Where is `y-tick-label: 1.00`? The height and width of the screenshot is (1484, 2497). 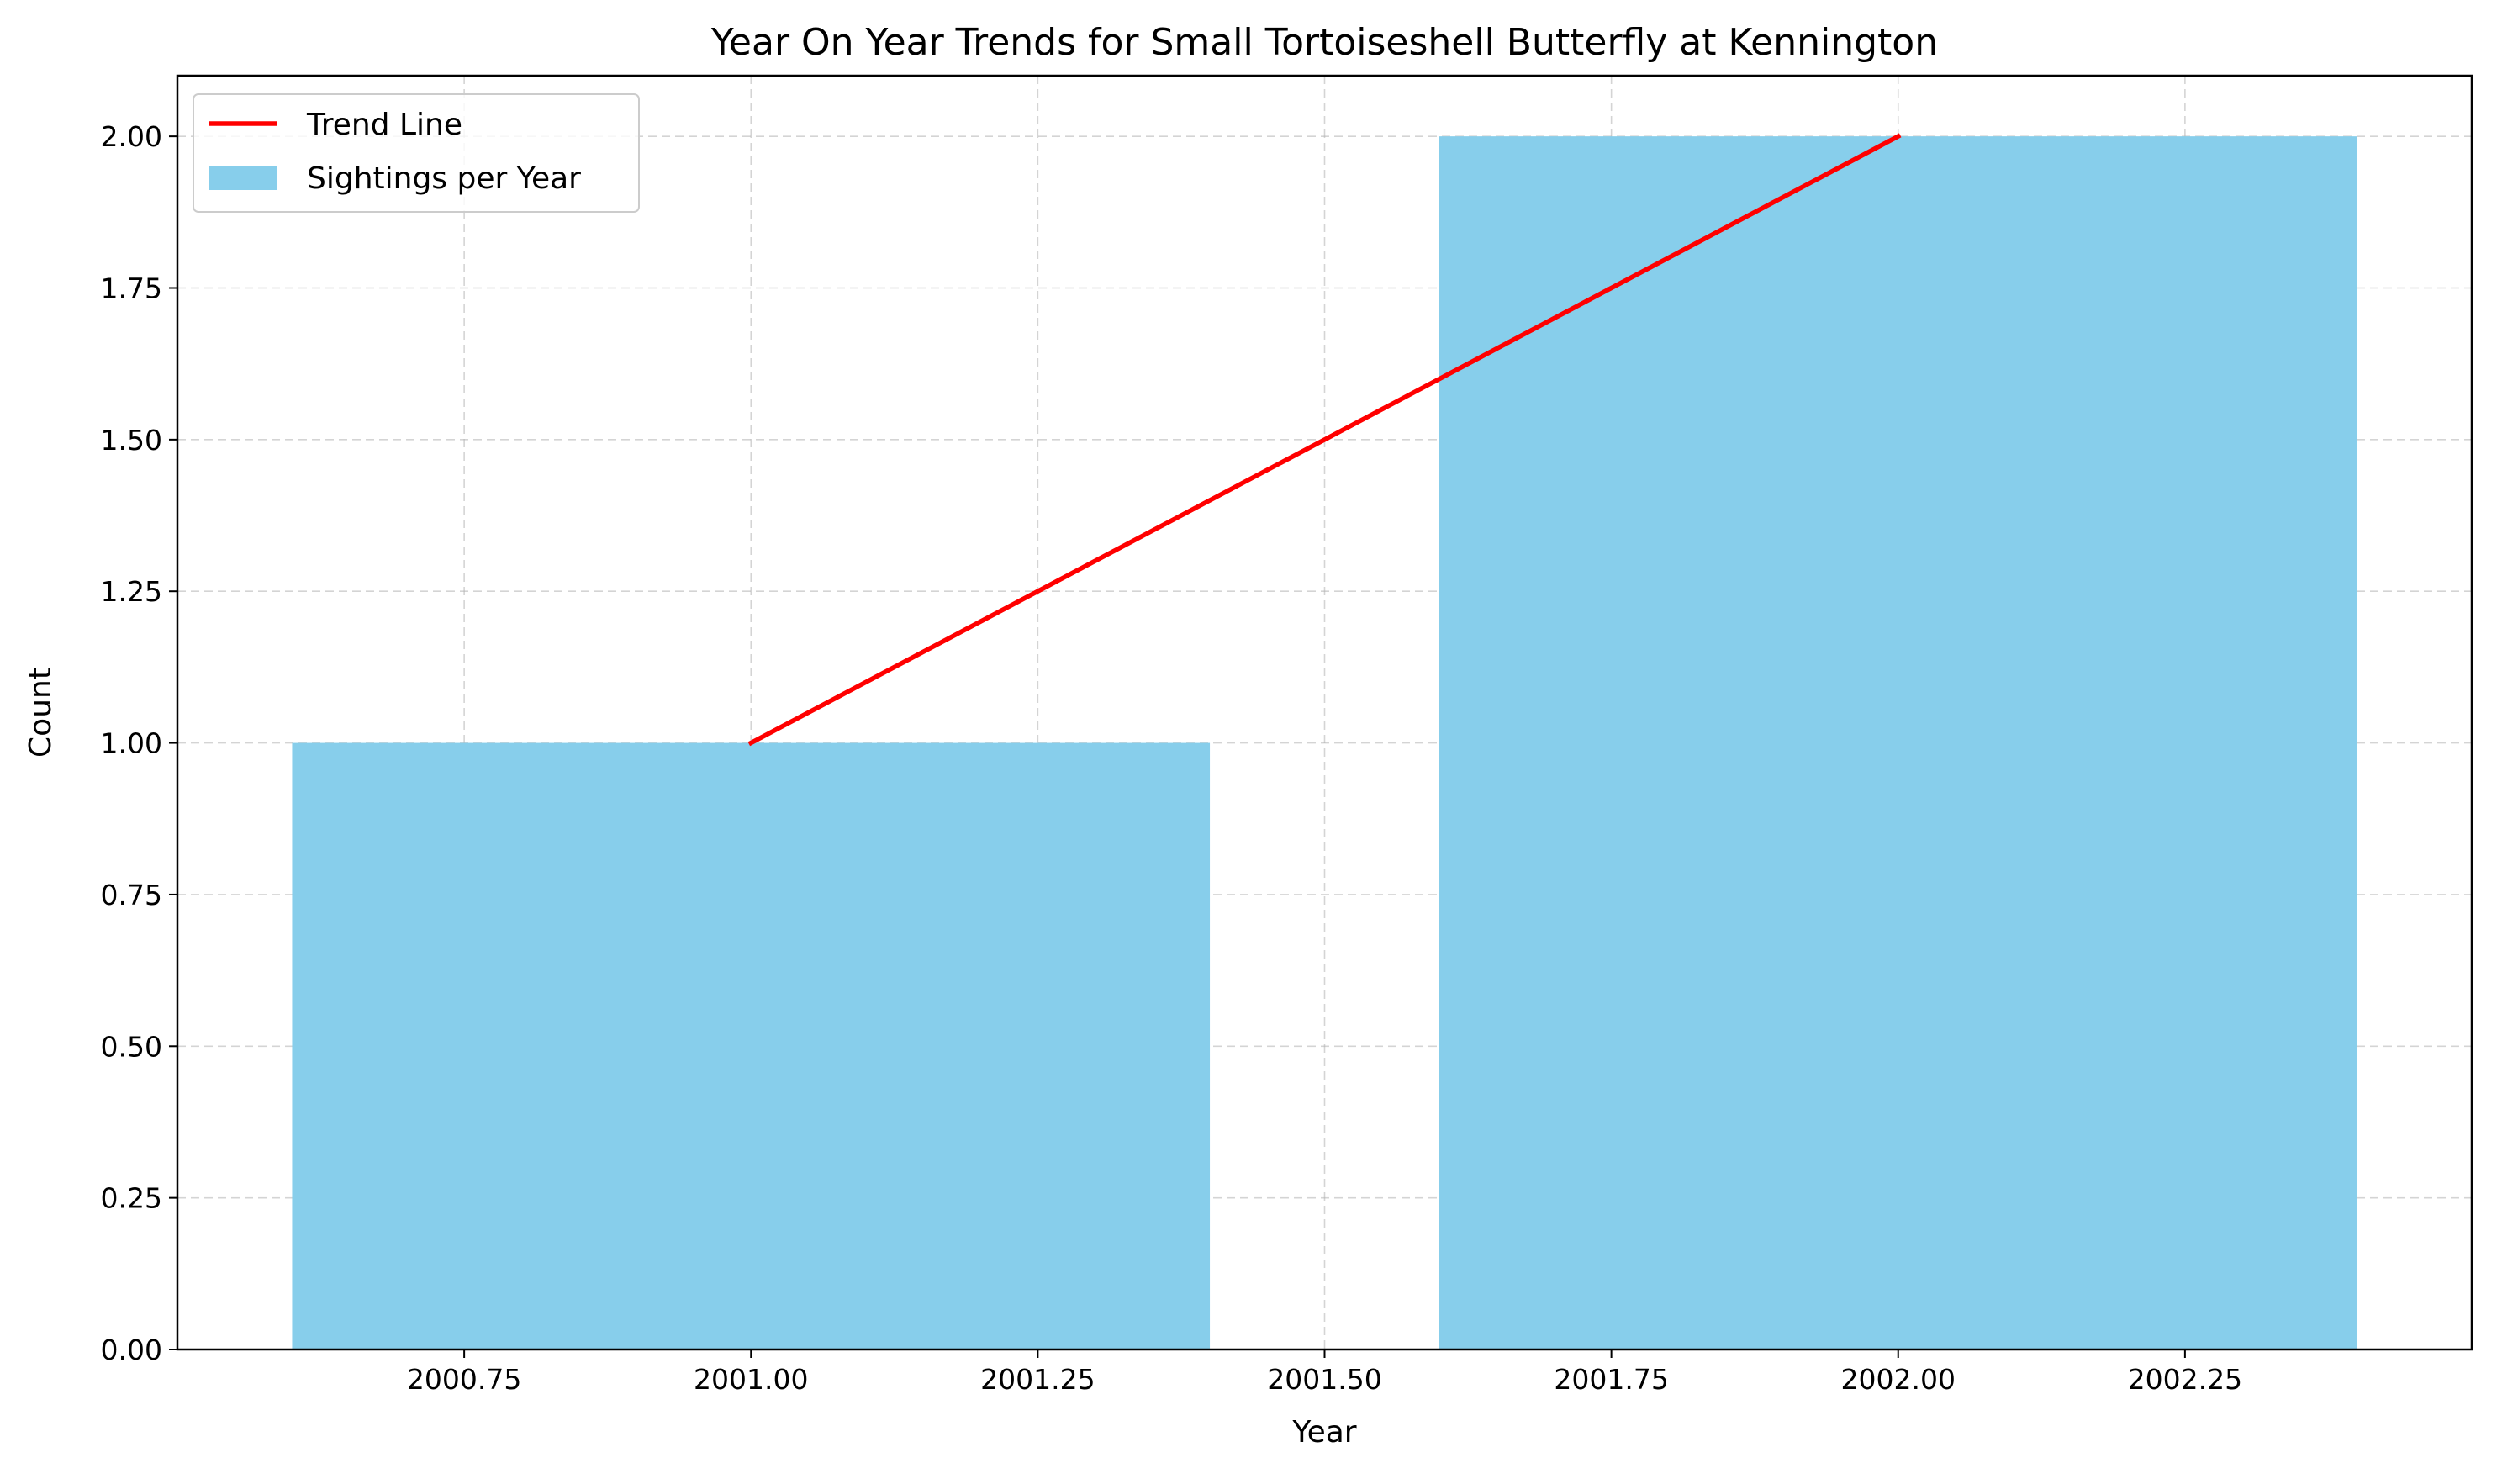
y-tick-label: 1.00 is located at coordinates (131, 743).